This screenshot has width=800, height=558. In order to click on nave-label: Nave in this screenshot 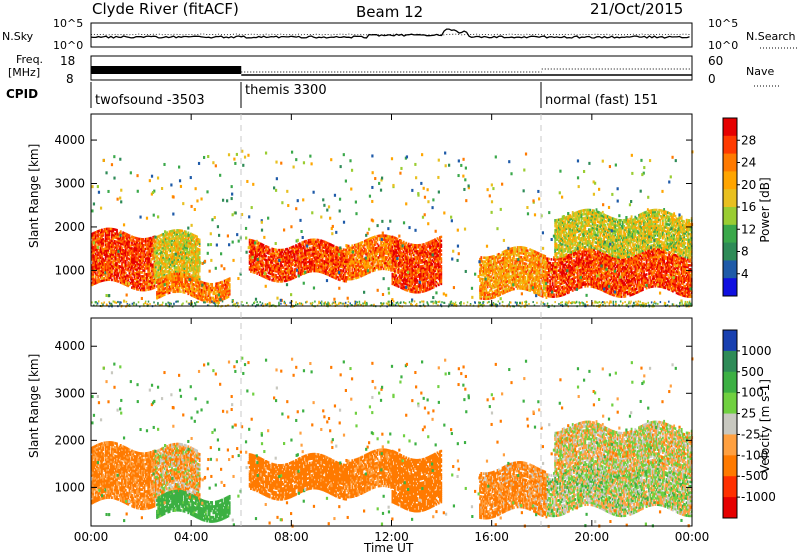, I will do `click(760, 71)`.